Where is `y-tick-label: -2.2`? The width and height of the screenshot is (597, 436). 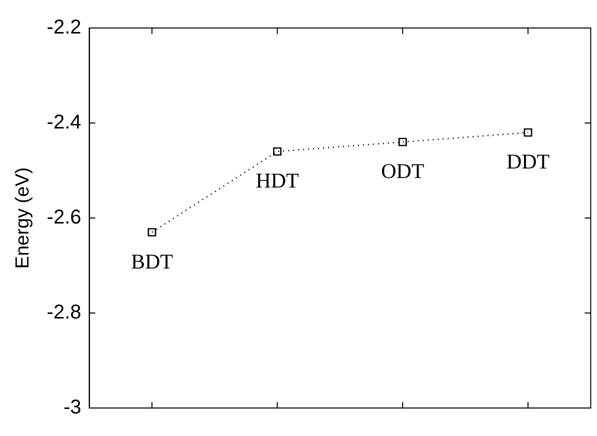
y-tick-label: -2.2 is located at coordinates (64, 27).